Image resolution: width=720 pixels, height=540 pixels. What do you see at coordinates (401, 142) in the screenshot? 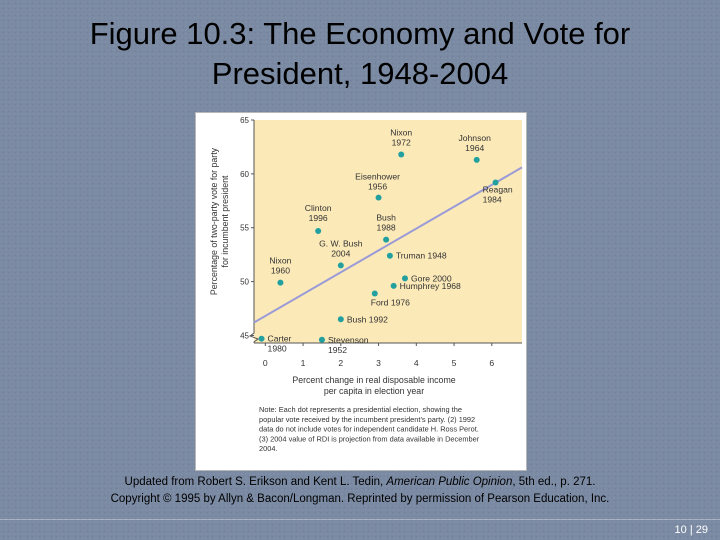
I see `point-label-1-line-2: 1972` at bounding box center [401, 142].